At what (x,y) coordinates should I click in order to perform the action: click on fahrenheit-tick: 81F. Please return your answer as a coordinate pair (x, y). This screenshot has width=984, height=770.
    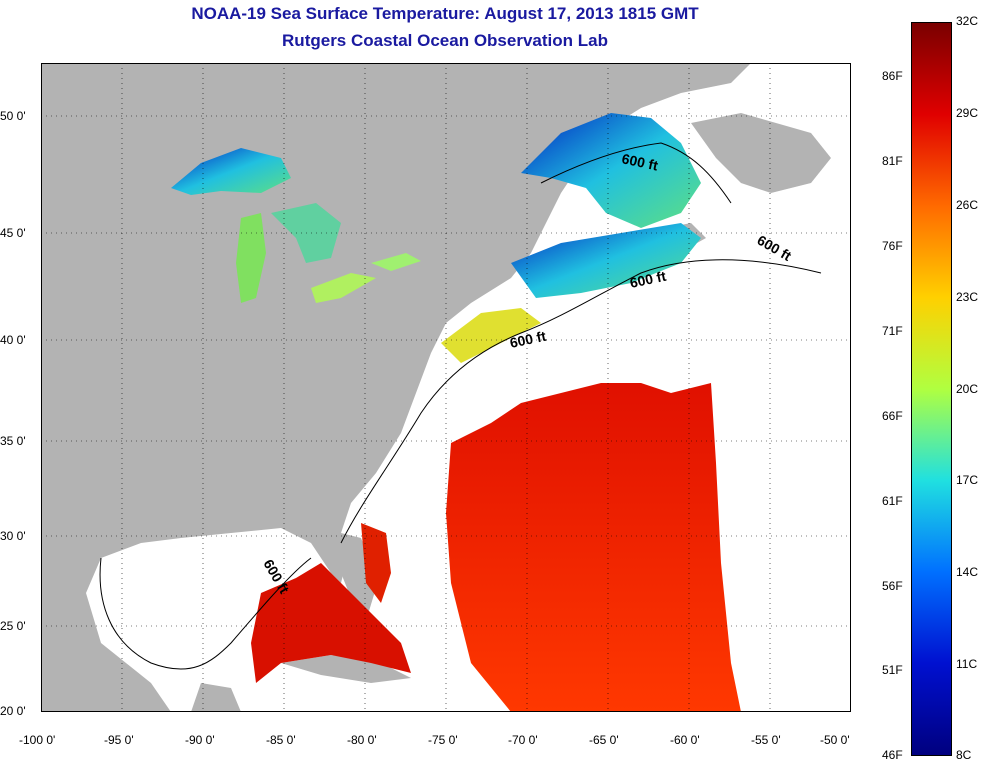
    Looking at the image, I should click on (892, 161).